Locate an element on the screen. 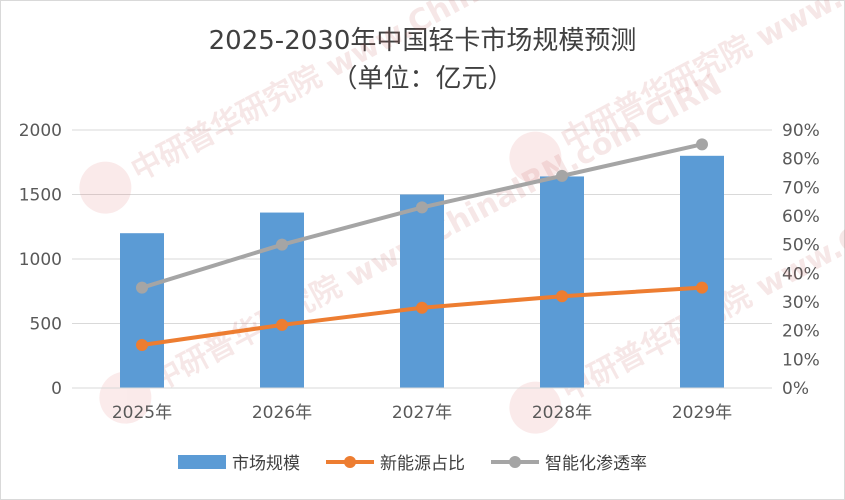 This screenshot has height=500, width=845. legend-item: 市场规模 is located at coordinates (239, 464).